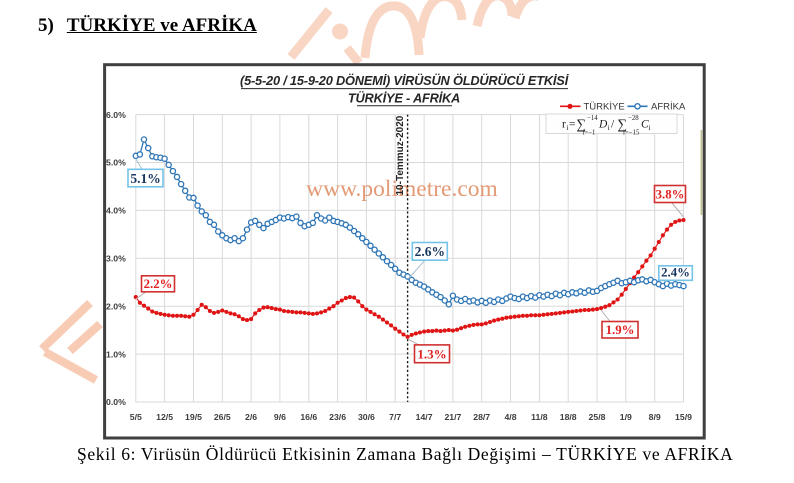 The height and width of the screenshot is (483, 794). What do you see at coordinates (675, 272) in the screenshot?
I see `svg-text: 2.4%` at bounding box center [675, 272].